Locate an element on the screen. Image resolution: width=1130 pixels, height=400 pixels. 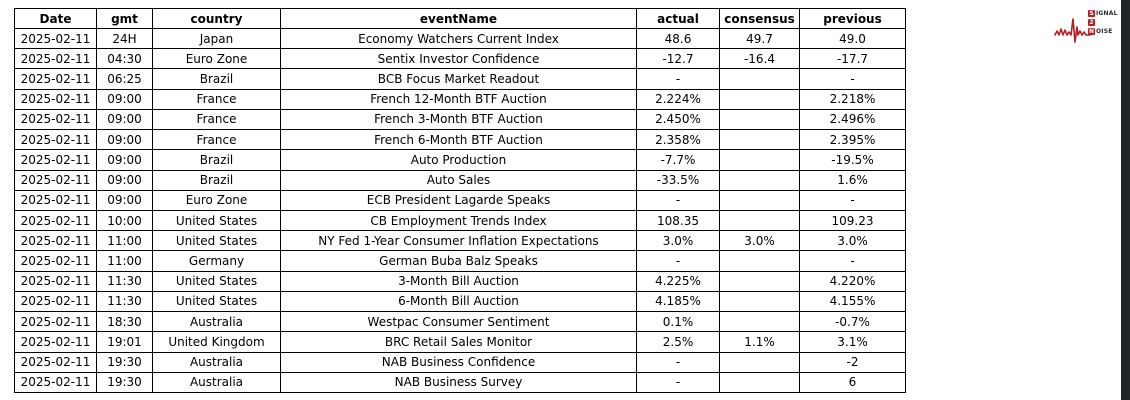
cell-eventName: ECB President Lagarde Speaks is located at coordinates (458, 200).